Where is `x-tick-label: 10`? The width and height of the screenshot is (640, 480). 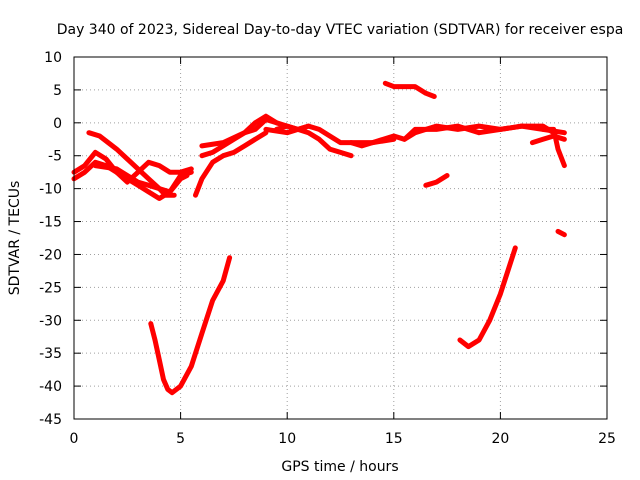
x-tick-label: 10 is located at coordinates (287, 439).